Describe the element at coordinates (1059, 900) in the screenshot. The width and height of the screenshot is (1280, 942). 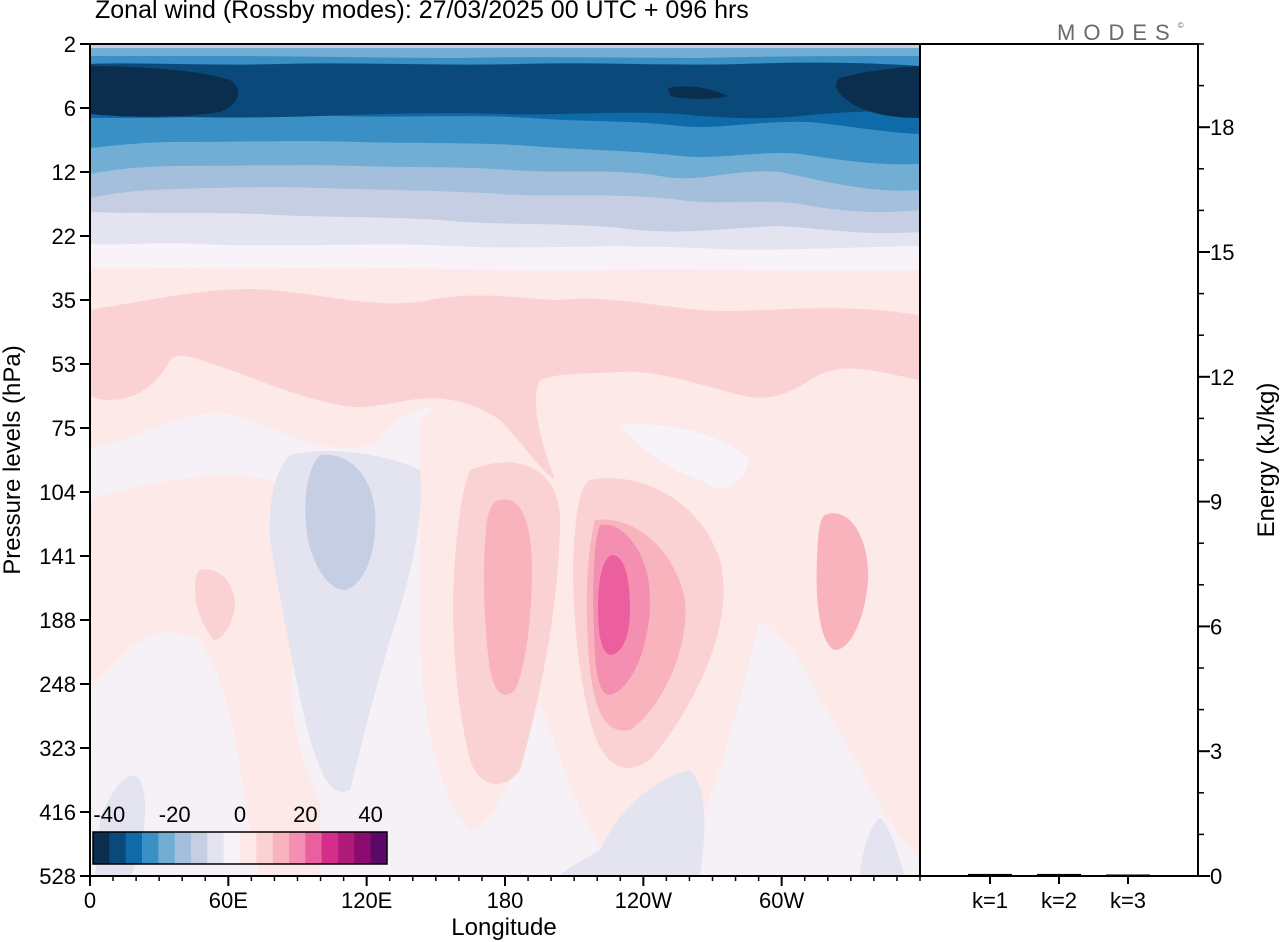
I see `energy-category-label: k=2` at that location.